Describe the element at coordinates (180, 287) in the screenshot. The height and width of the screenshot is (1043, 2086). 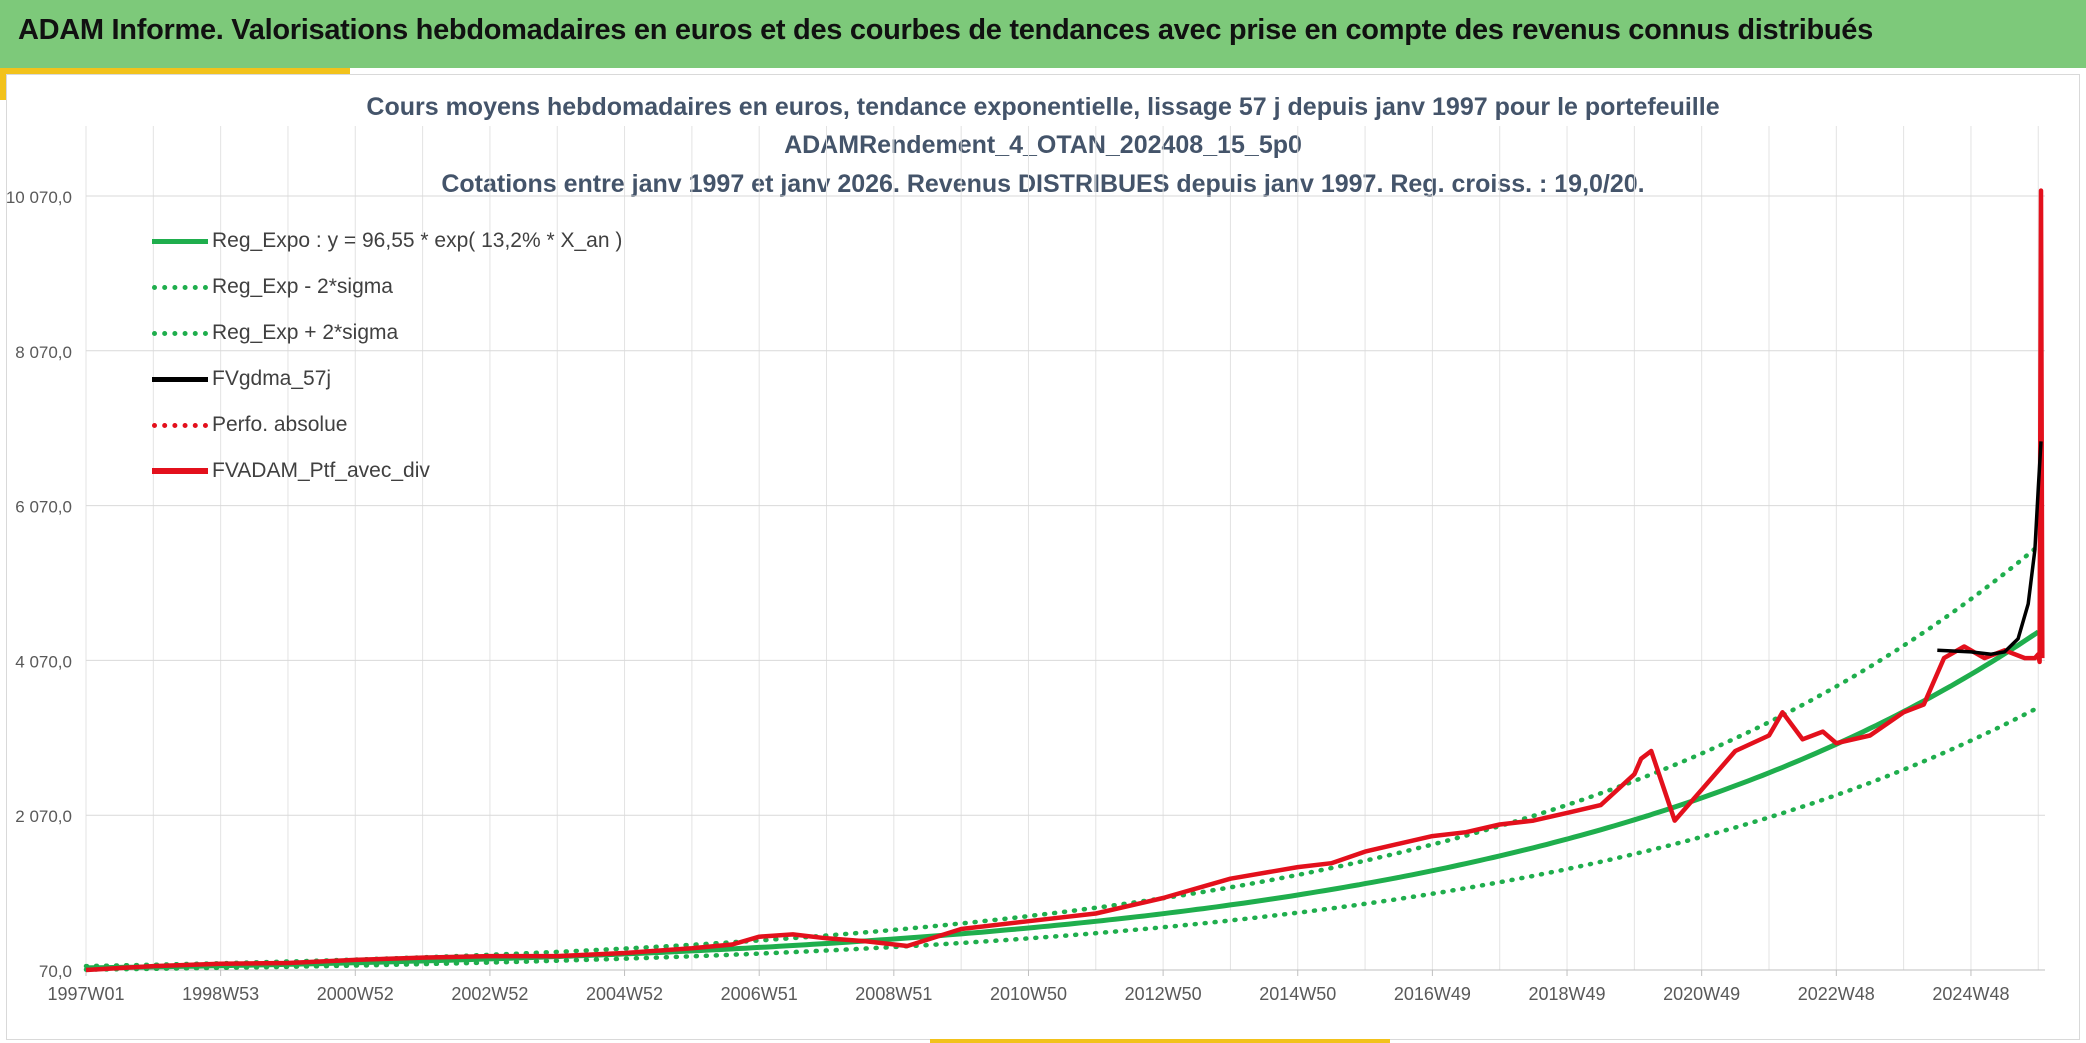
I see `legend-swatch-reg-exp-minus` at that location.